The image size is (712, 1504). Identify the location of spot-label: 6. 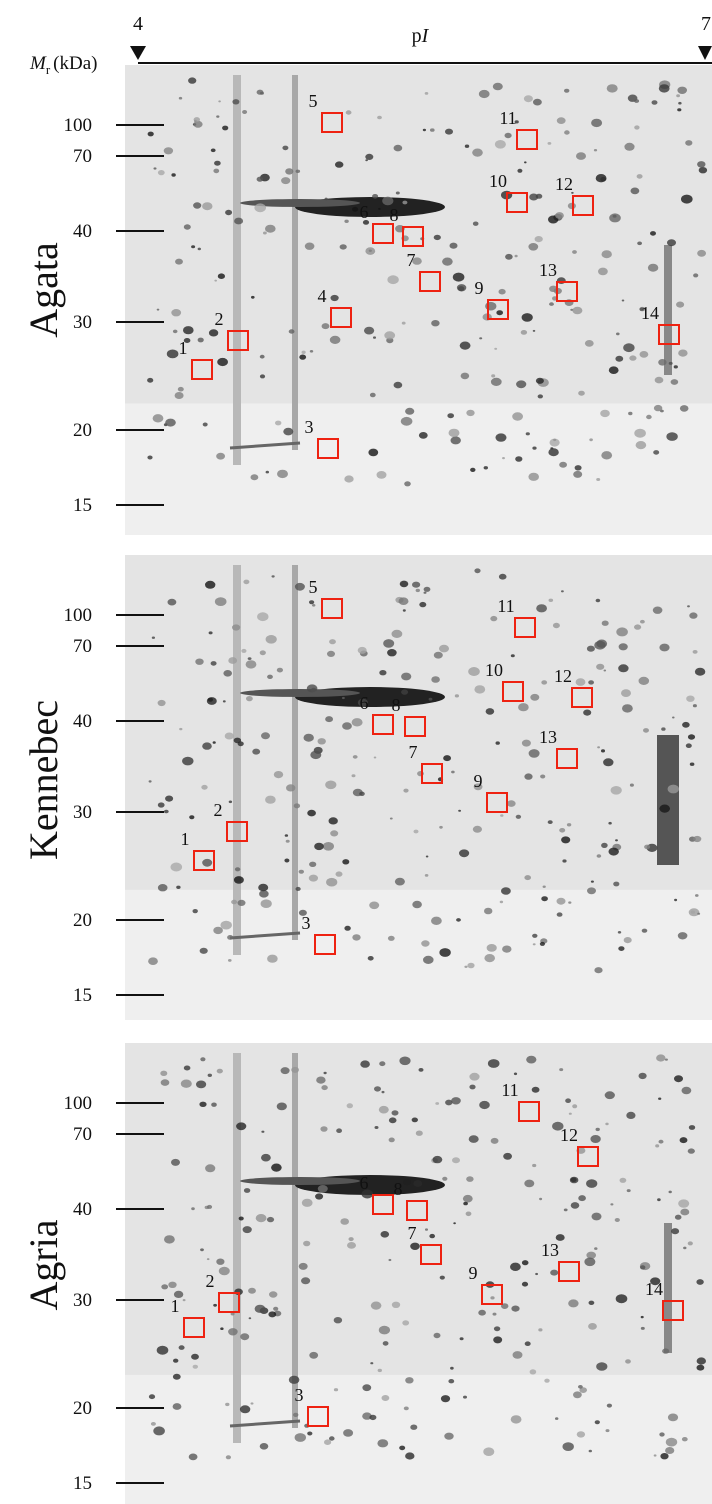
(364, 703).